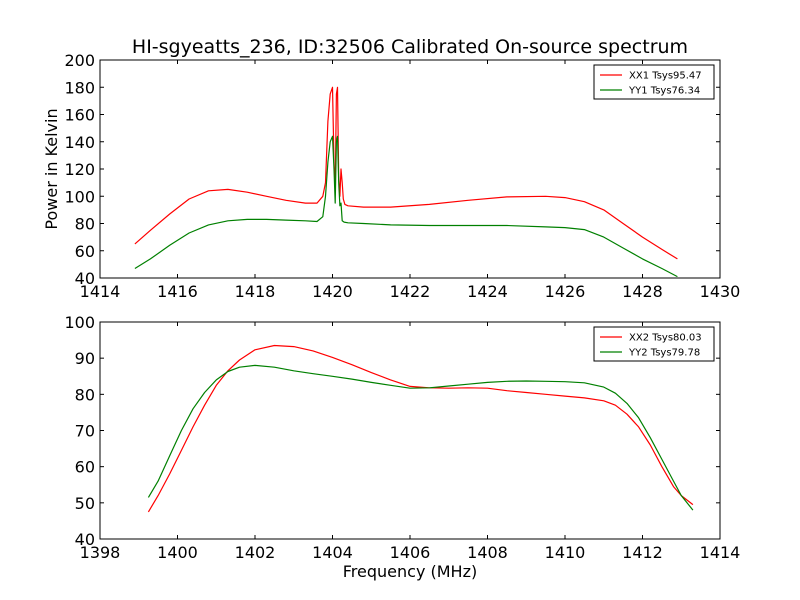  I want to click on y-axis-label: Power in Kelvin, so click(51, 168).